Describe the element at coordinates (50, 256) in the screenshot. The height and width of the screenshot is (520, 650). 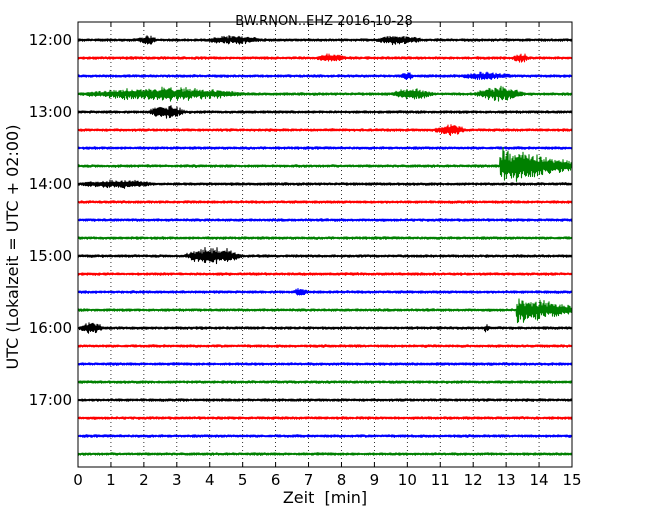
I see `y-tick-label: 15:00` at that location.